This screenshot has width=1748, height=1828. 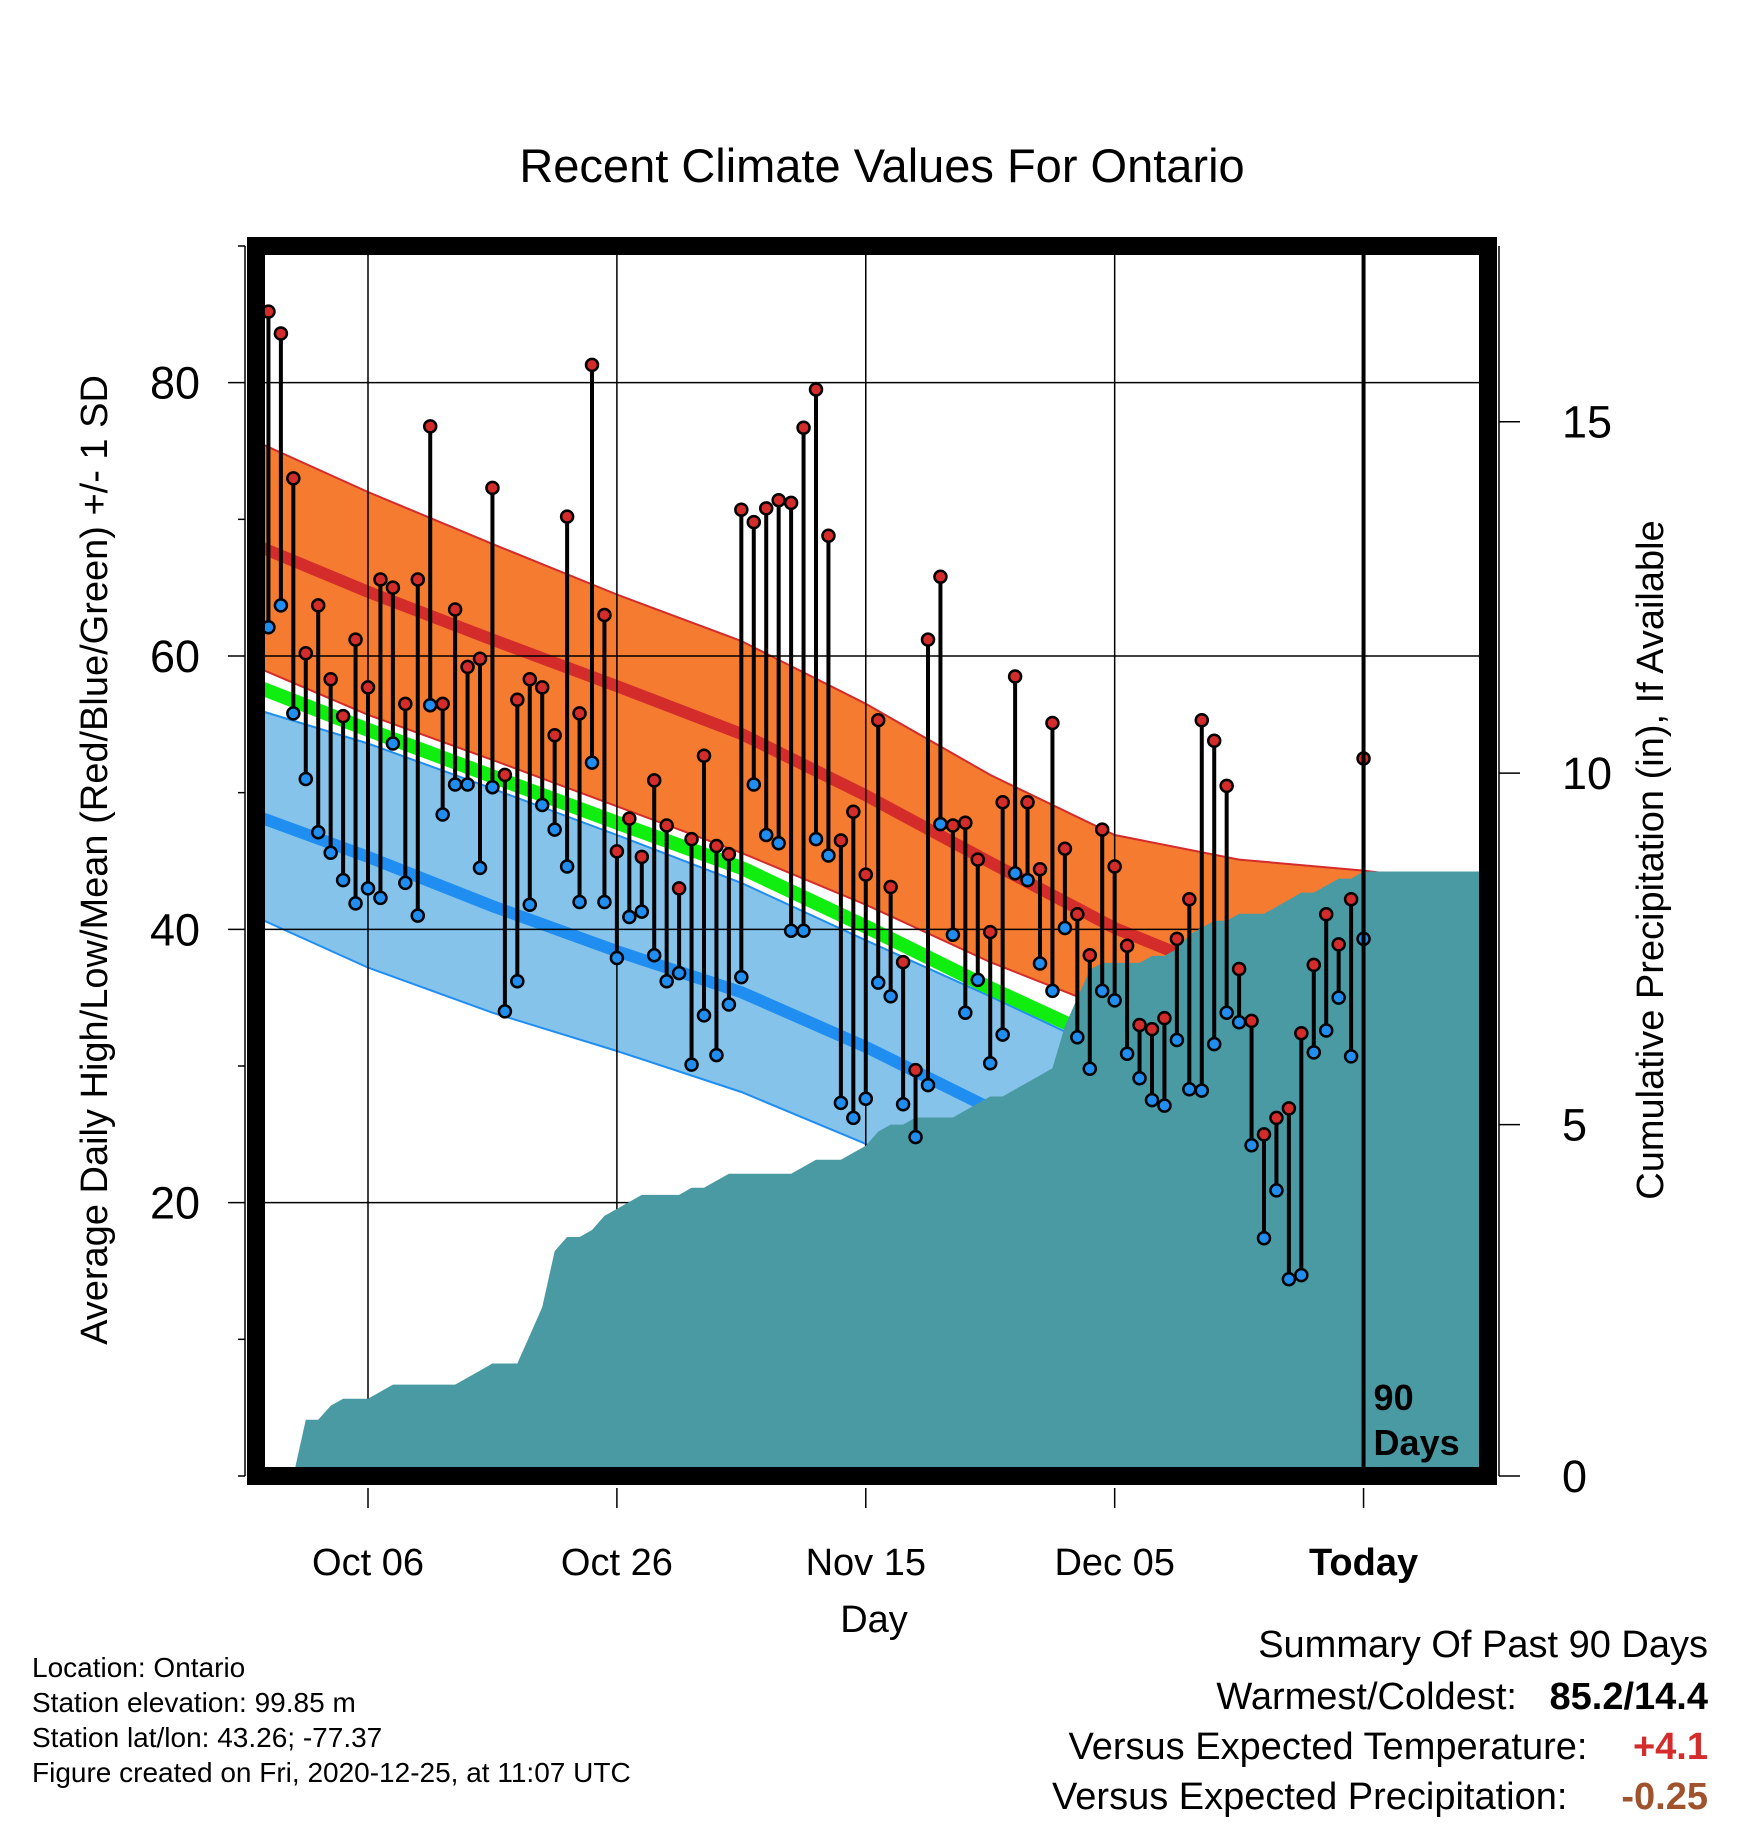 I want to click on x-tick-label: Dec 05, so click(x=1114, y=1563).